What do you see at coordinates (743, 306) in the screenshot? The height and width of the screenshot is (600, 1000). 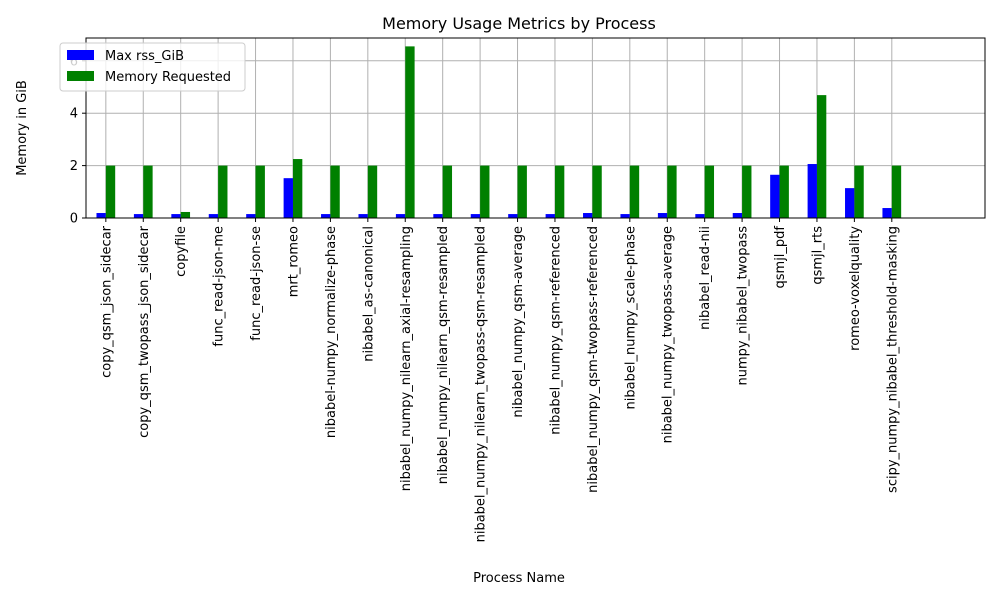 I see `x-tick-label: numpy_nibabel_twopass` at bounding box center [743, 306].